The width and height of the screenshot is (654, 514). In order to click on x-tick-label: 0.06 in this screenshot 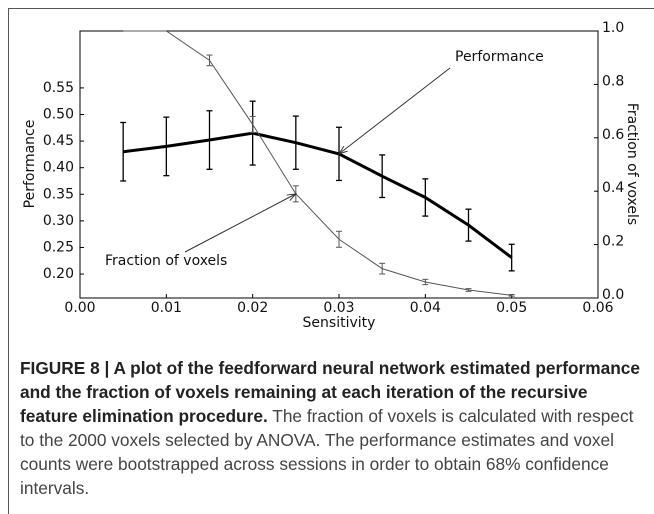, I will do `click(597, 308)`.